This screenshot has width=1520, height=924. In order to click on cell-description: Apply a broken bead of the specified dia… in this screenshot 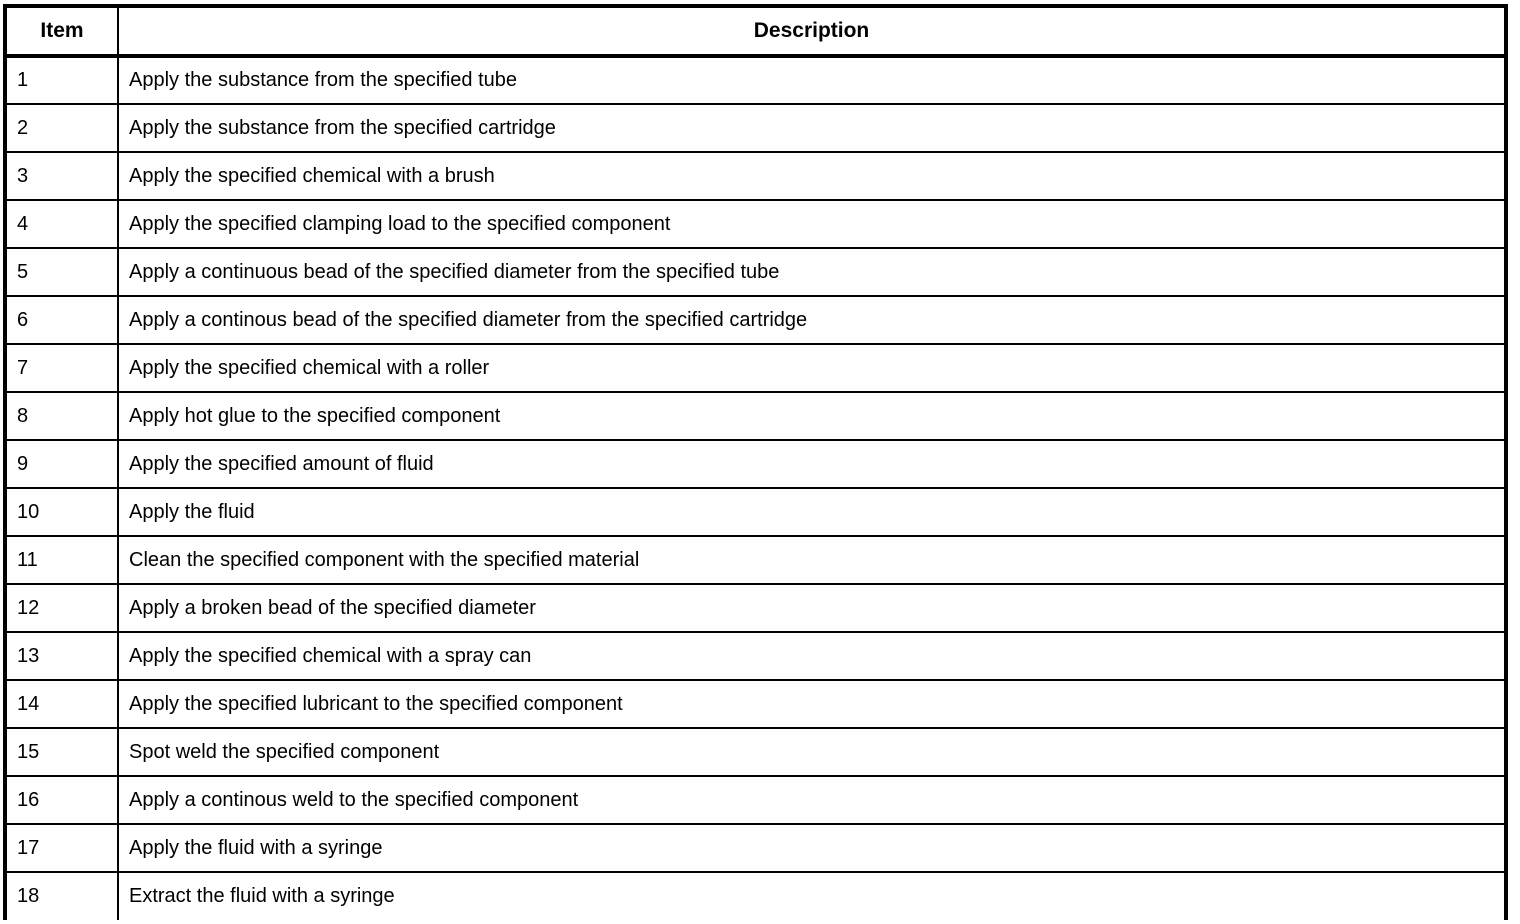, I will do `click(811, 608)`.